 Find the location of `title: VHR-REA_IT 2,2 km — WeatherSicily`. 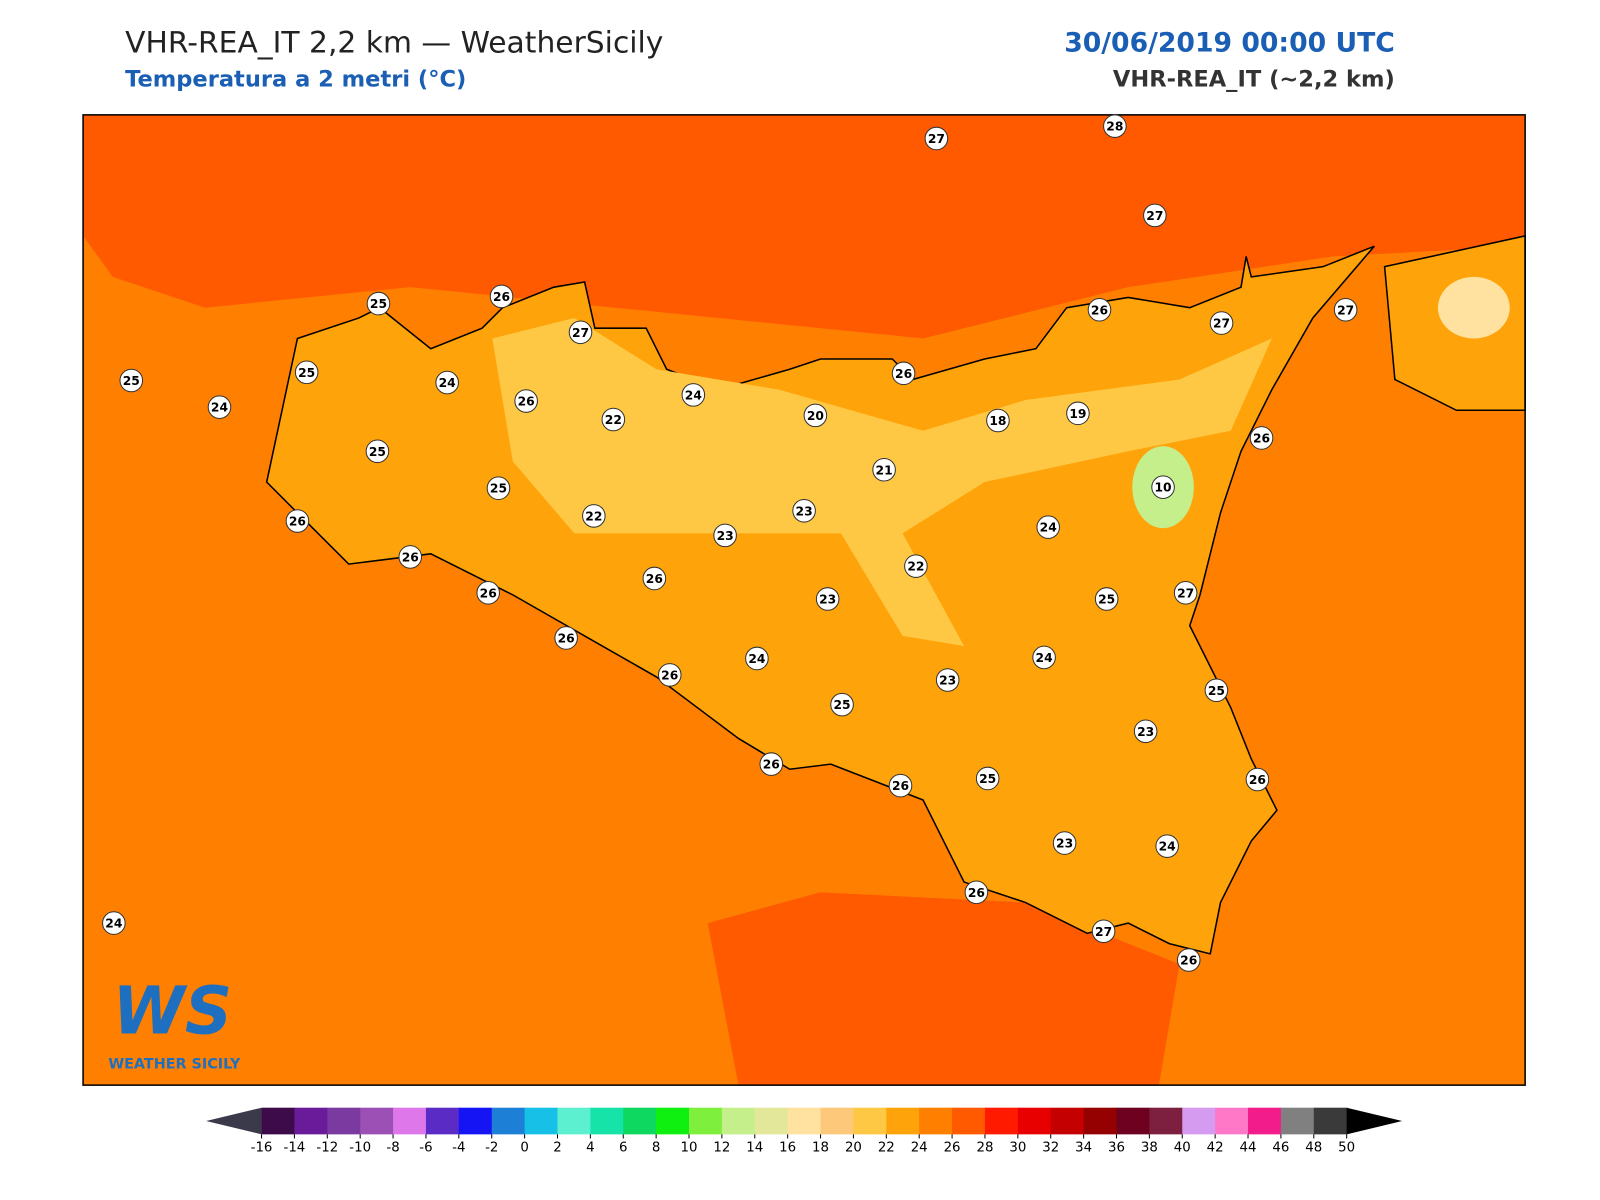

title: VHR-REA_IT 2,2 km — WeatherSicily is located at coordinates (394, 43).